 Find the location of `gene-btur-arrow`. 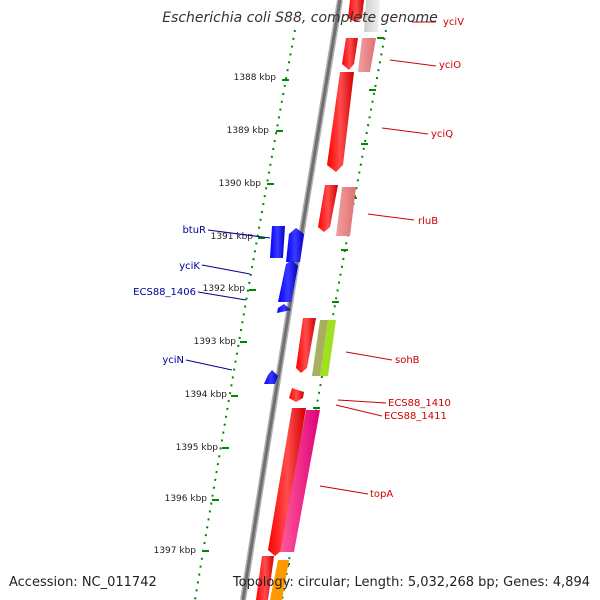

gene-btur-arrow is located at coordinates (277, 242).